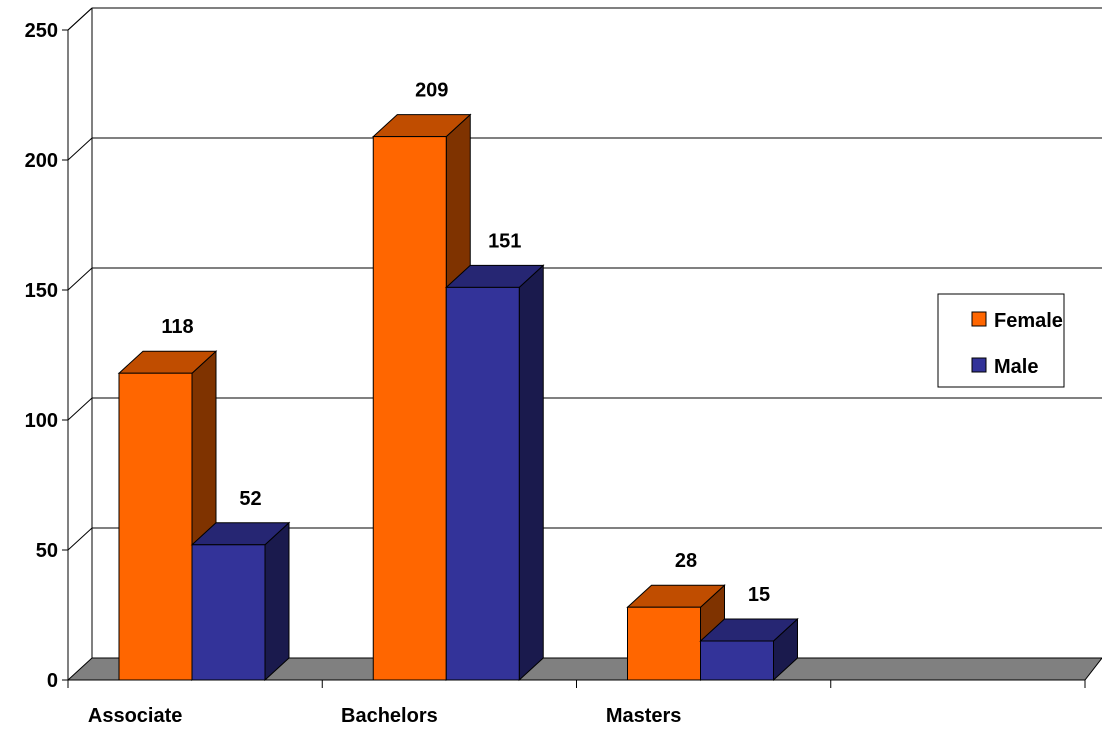 The width and height of the screenshot is (1102, 732). I want to click on x-category-label: Associate, so click(135, 716).